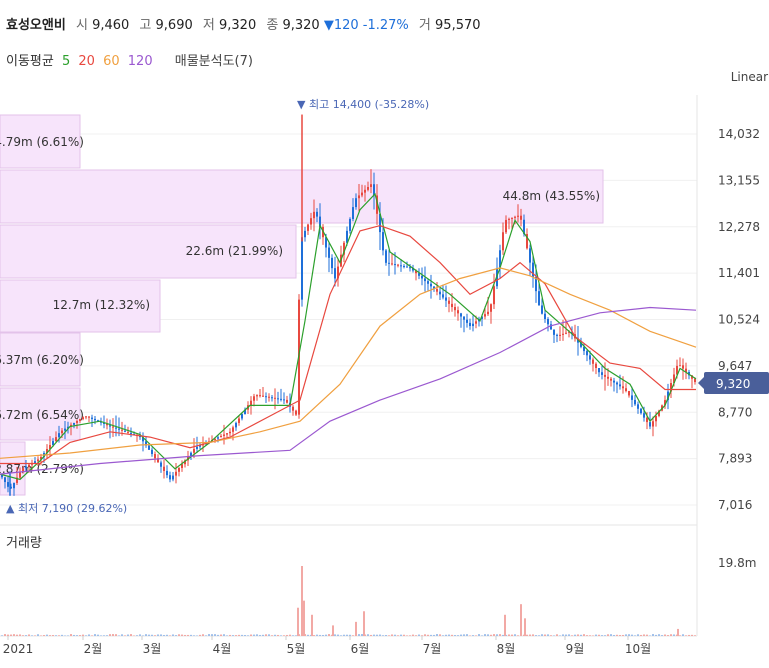 The height and width of the screenshot is (668, 769). What do you see at coordinates (739, 320) in the screenshot?
I see `y-tick-label: 10,524` at bounding box center [739, 320].